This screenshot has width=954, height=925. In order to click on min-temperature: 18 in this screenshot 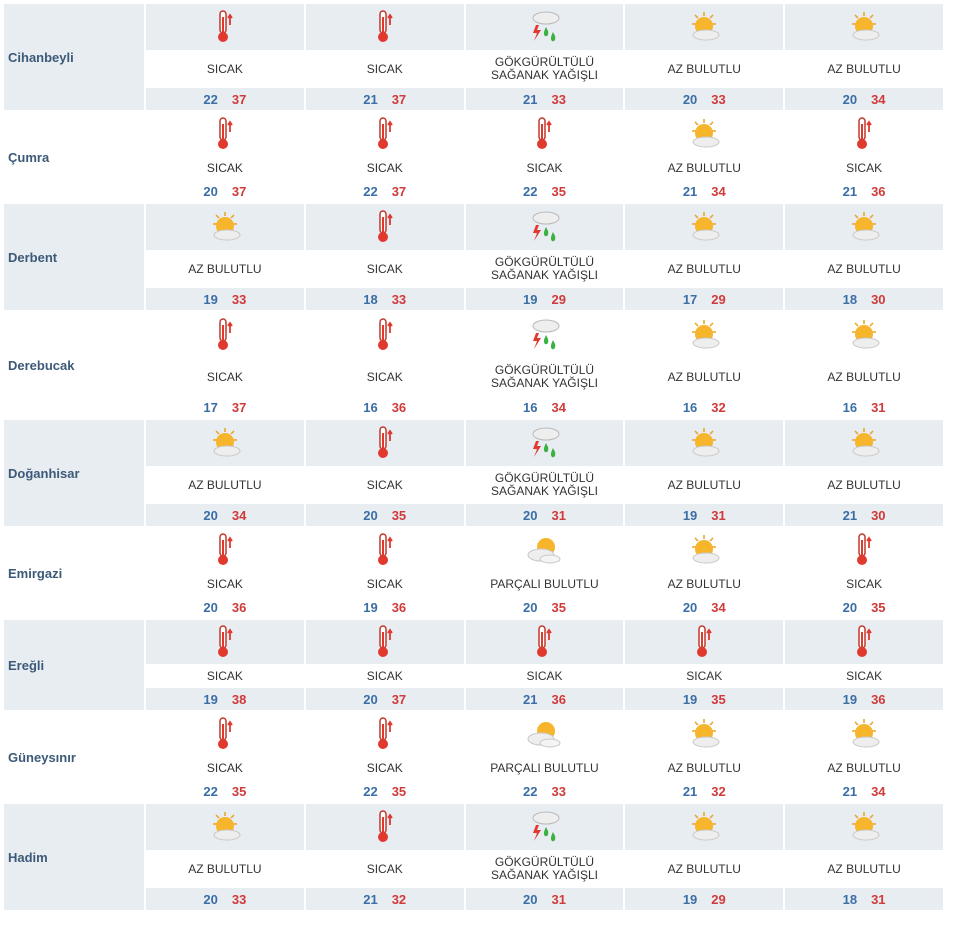, I will do `click(850, 899)`.